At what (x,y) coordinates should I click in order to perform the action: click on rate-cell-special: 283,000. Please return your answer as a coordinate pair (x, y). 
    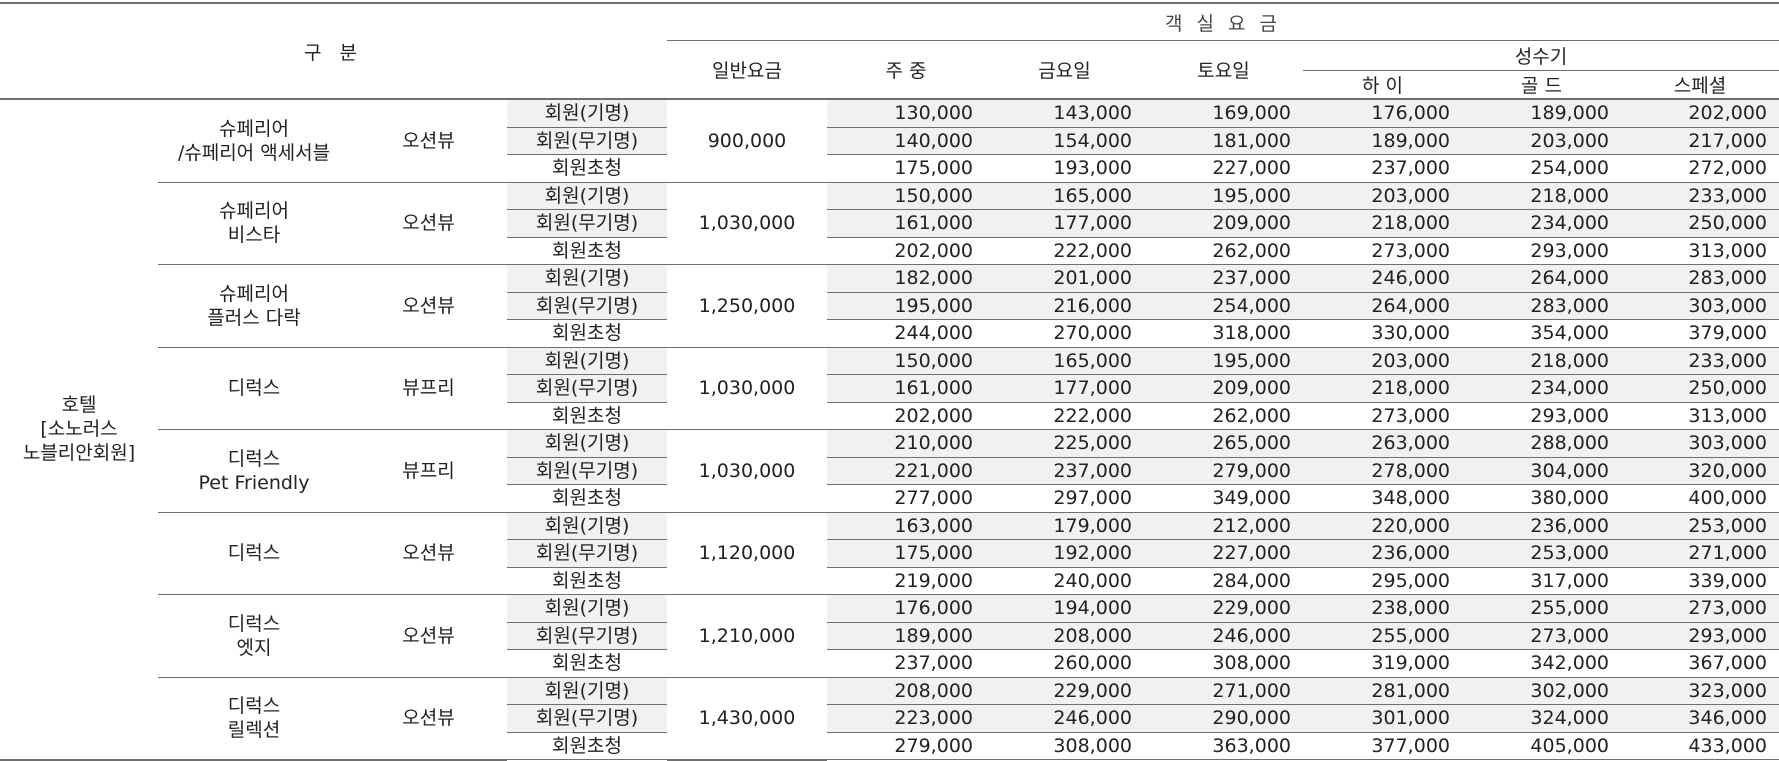
    Looking at the image, I should click on (1700, 278).